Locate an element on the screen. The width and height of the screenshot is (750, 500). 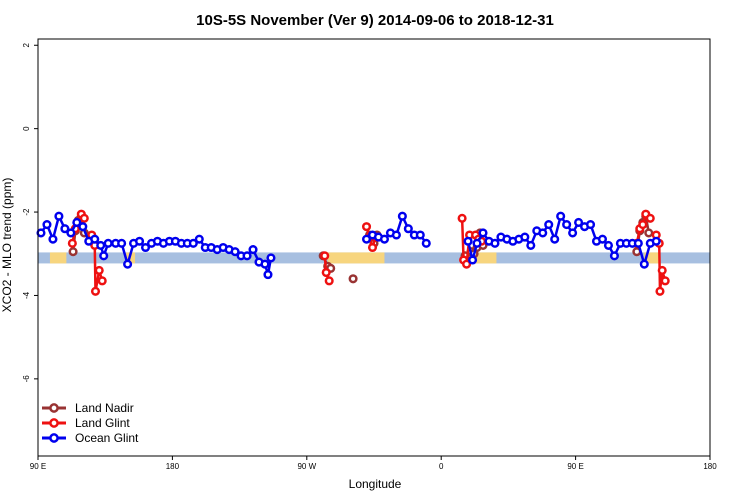
legend-item-land-nadir: Land Nadir is located at coordinates (88, 408).